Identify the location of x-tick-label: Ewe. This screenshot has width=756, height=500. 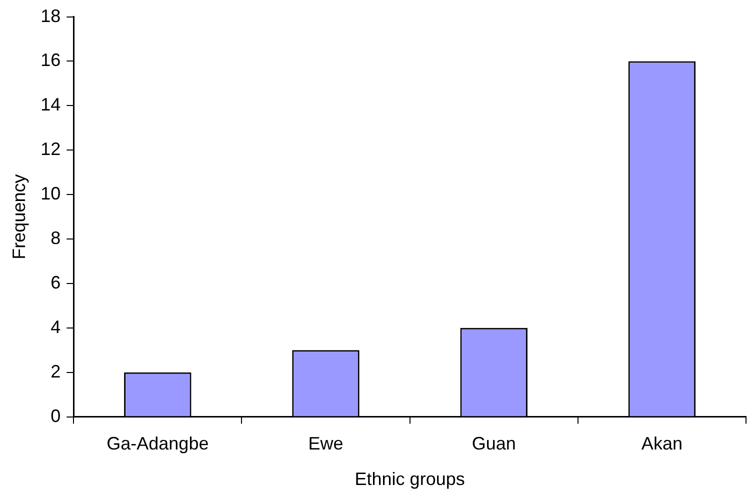
(326, 444).